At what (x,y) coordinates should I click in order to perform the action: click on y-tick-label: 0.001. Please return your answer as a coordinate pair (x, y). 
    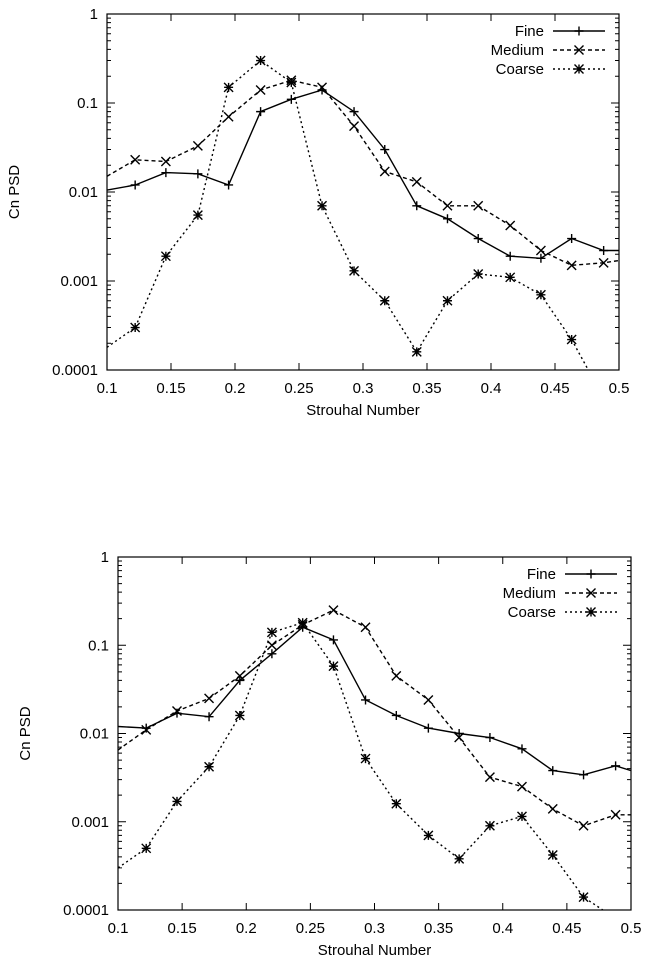
    Looking at the image, I should click on (79, 281).